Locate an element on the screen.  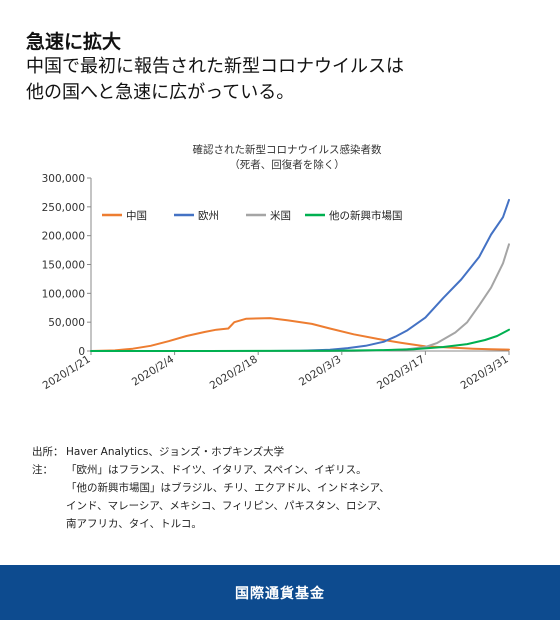
y-tick-label: 100,000 is located at coordinates (63, 294).